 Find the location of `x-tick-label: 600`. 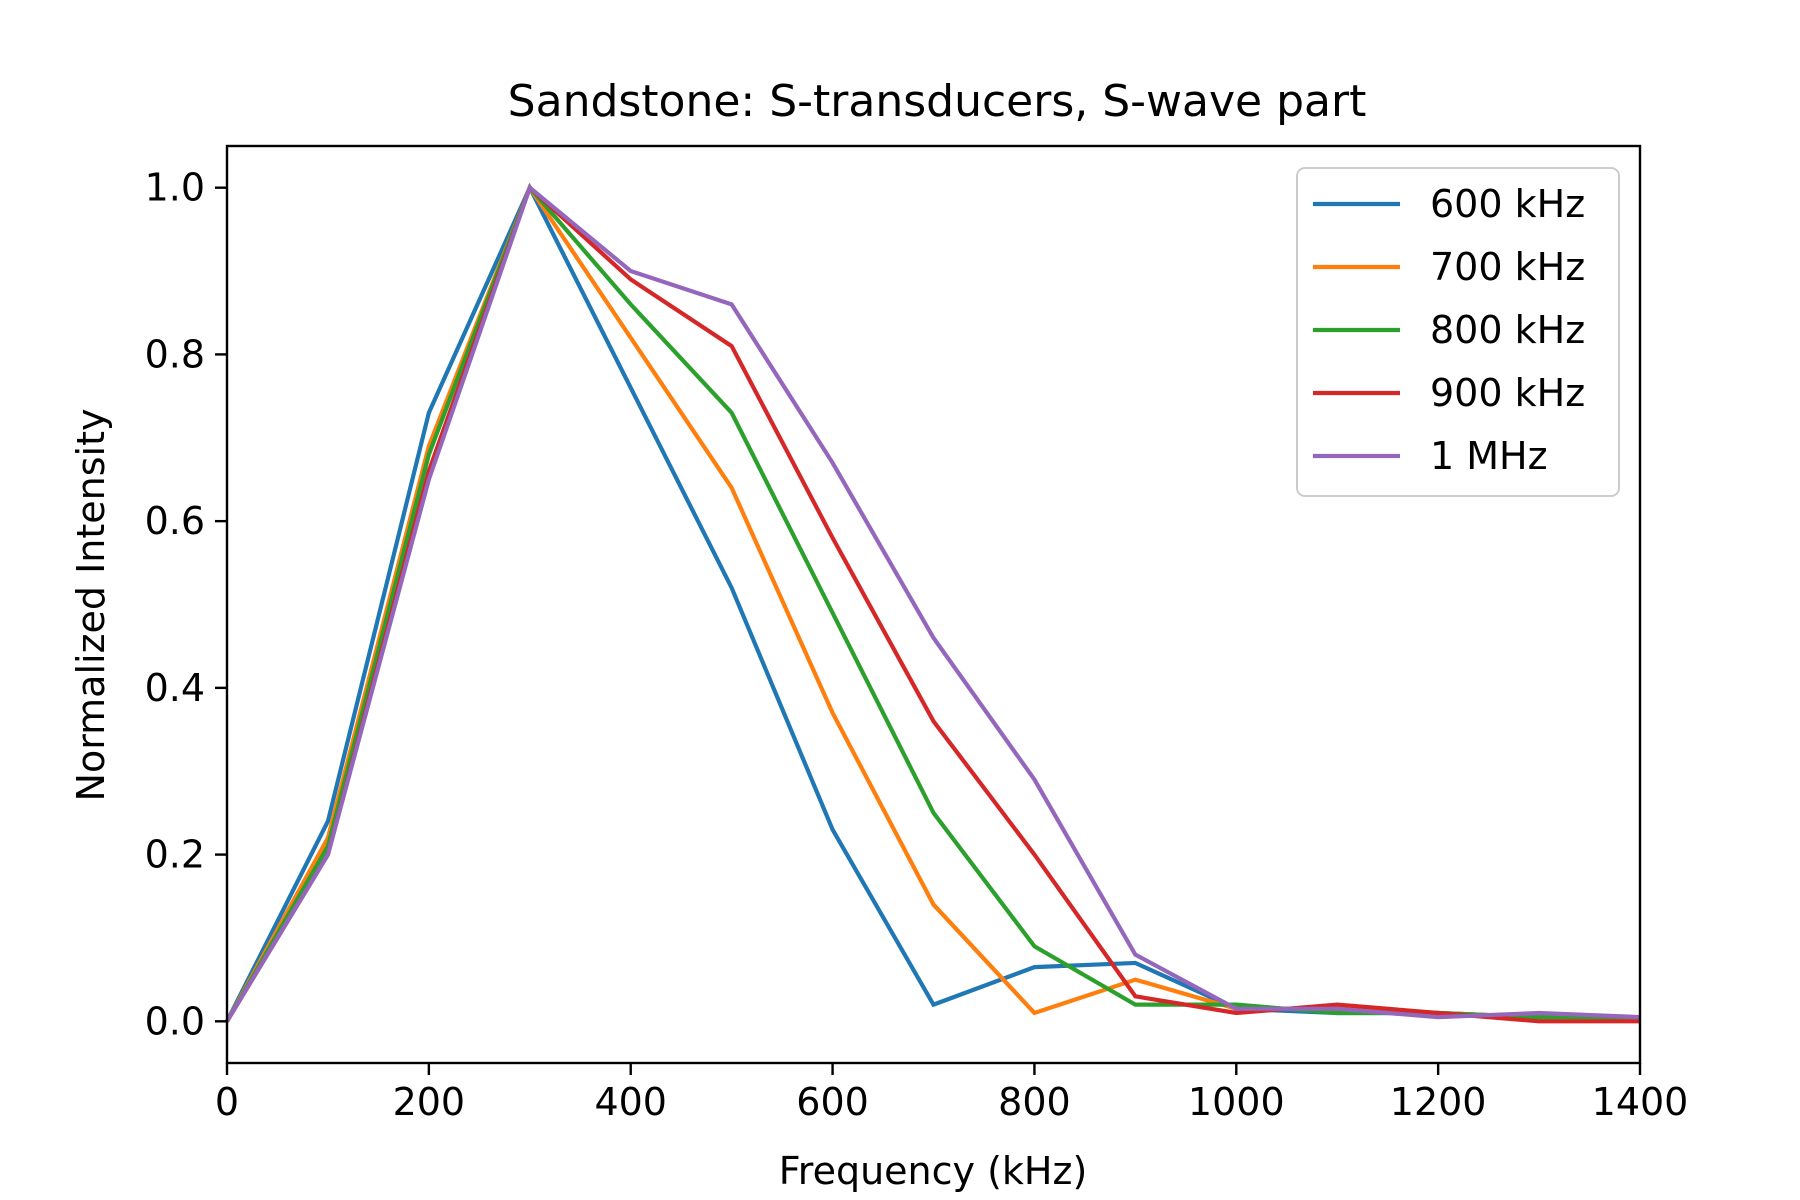

x-tick-label: 600 is located at coordinates (832, 1102).